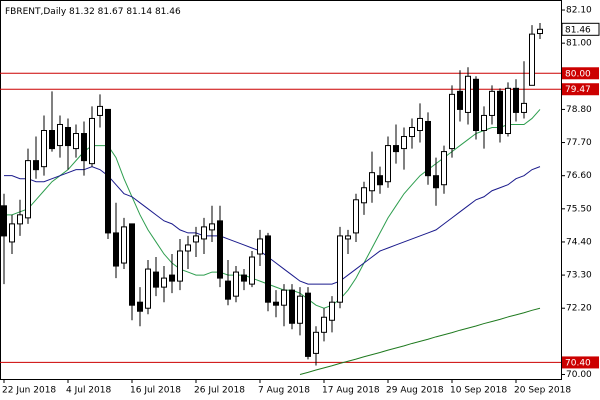  I want to click on y-tick-label: 82.10, so click(579, 11).